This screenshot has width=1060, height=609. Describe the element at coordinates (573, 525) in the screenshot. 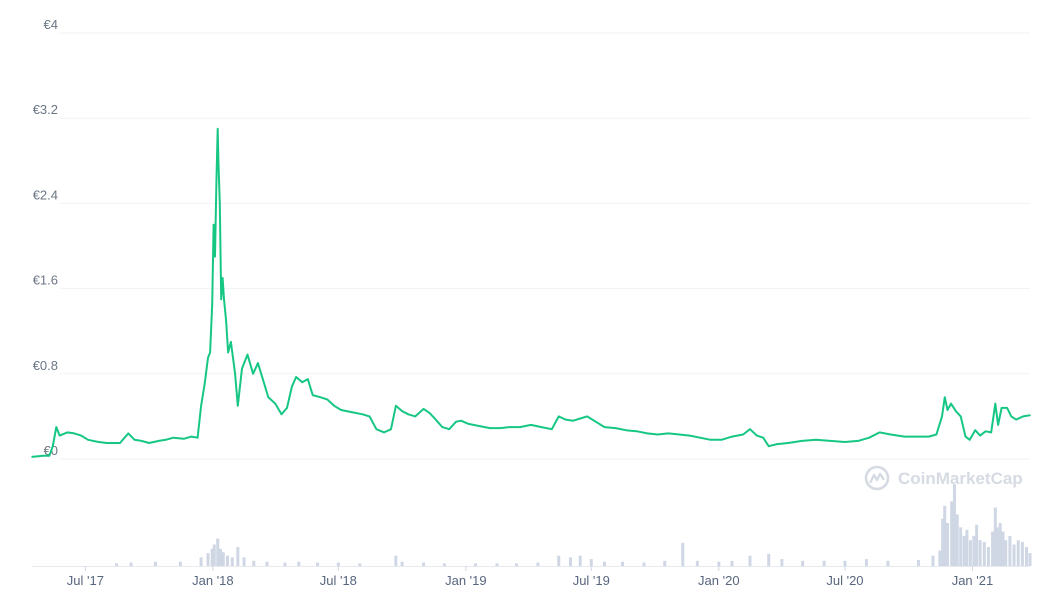

I see `volume-bars` at that location.